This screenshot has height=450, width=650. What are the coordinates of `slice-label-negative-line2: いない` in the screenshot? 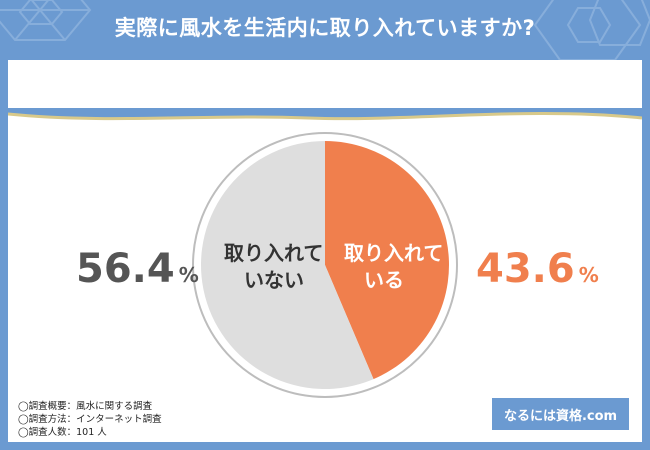 It's located at (274, 280).